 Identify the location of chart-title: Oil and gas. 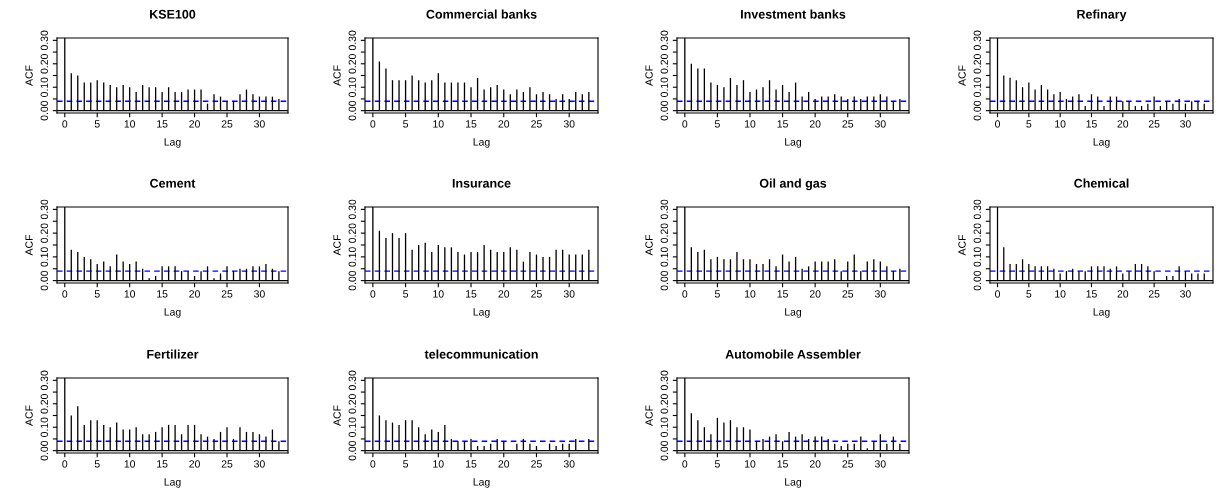
(793, 184).